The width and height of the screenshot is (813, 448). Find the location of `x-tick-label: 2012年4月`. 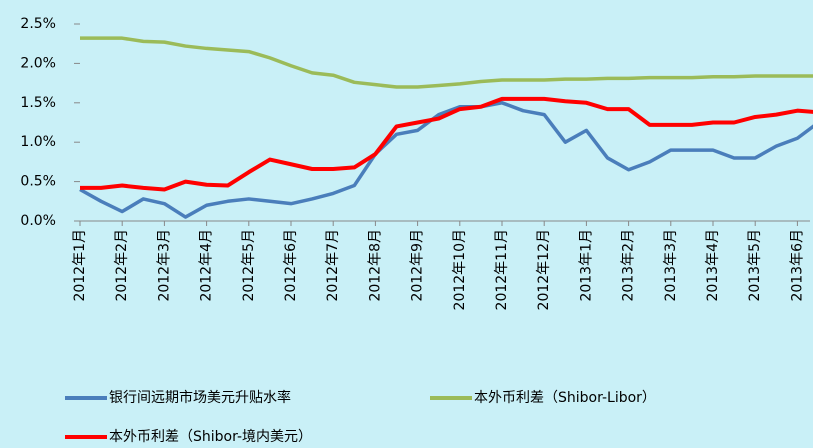

x-tick-label: 2012年4月 is located at coordinates (207, 265).